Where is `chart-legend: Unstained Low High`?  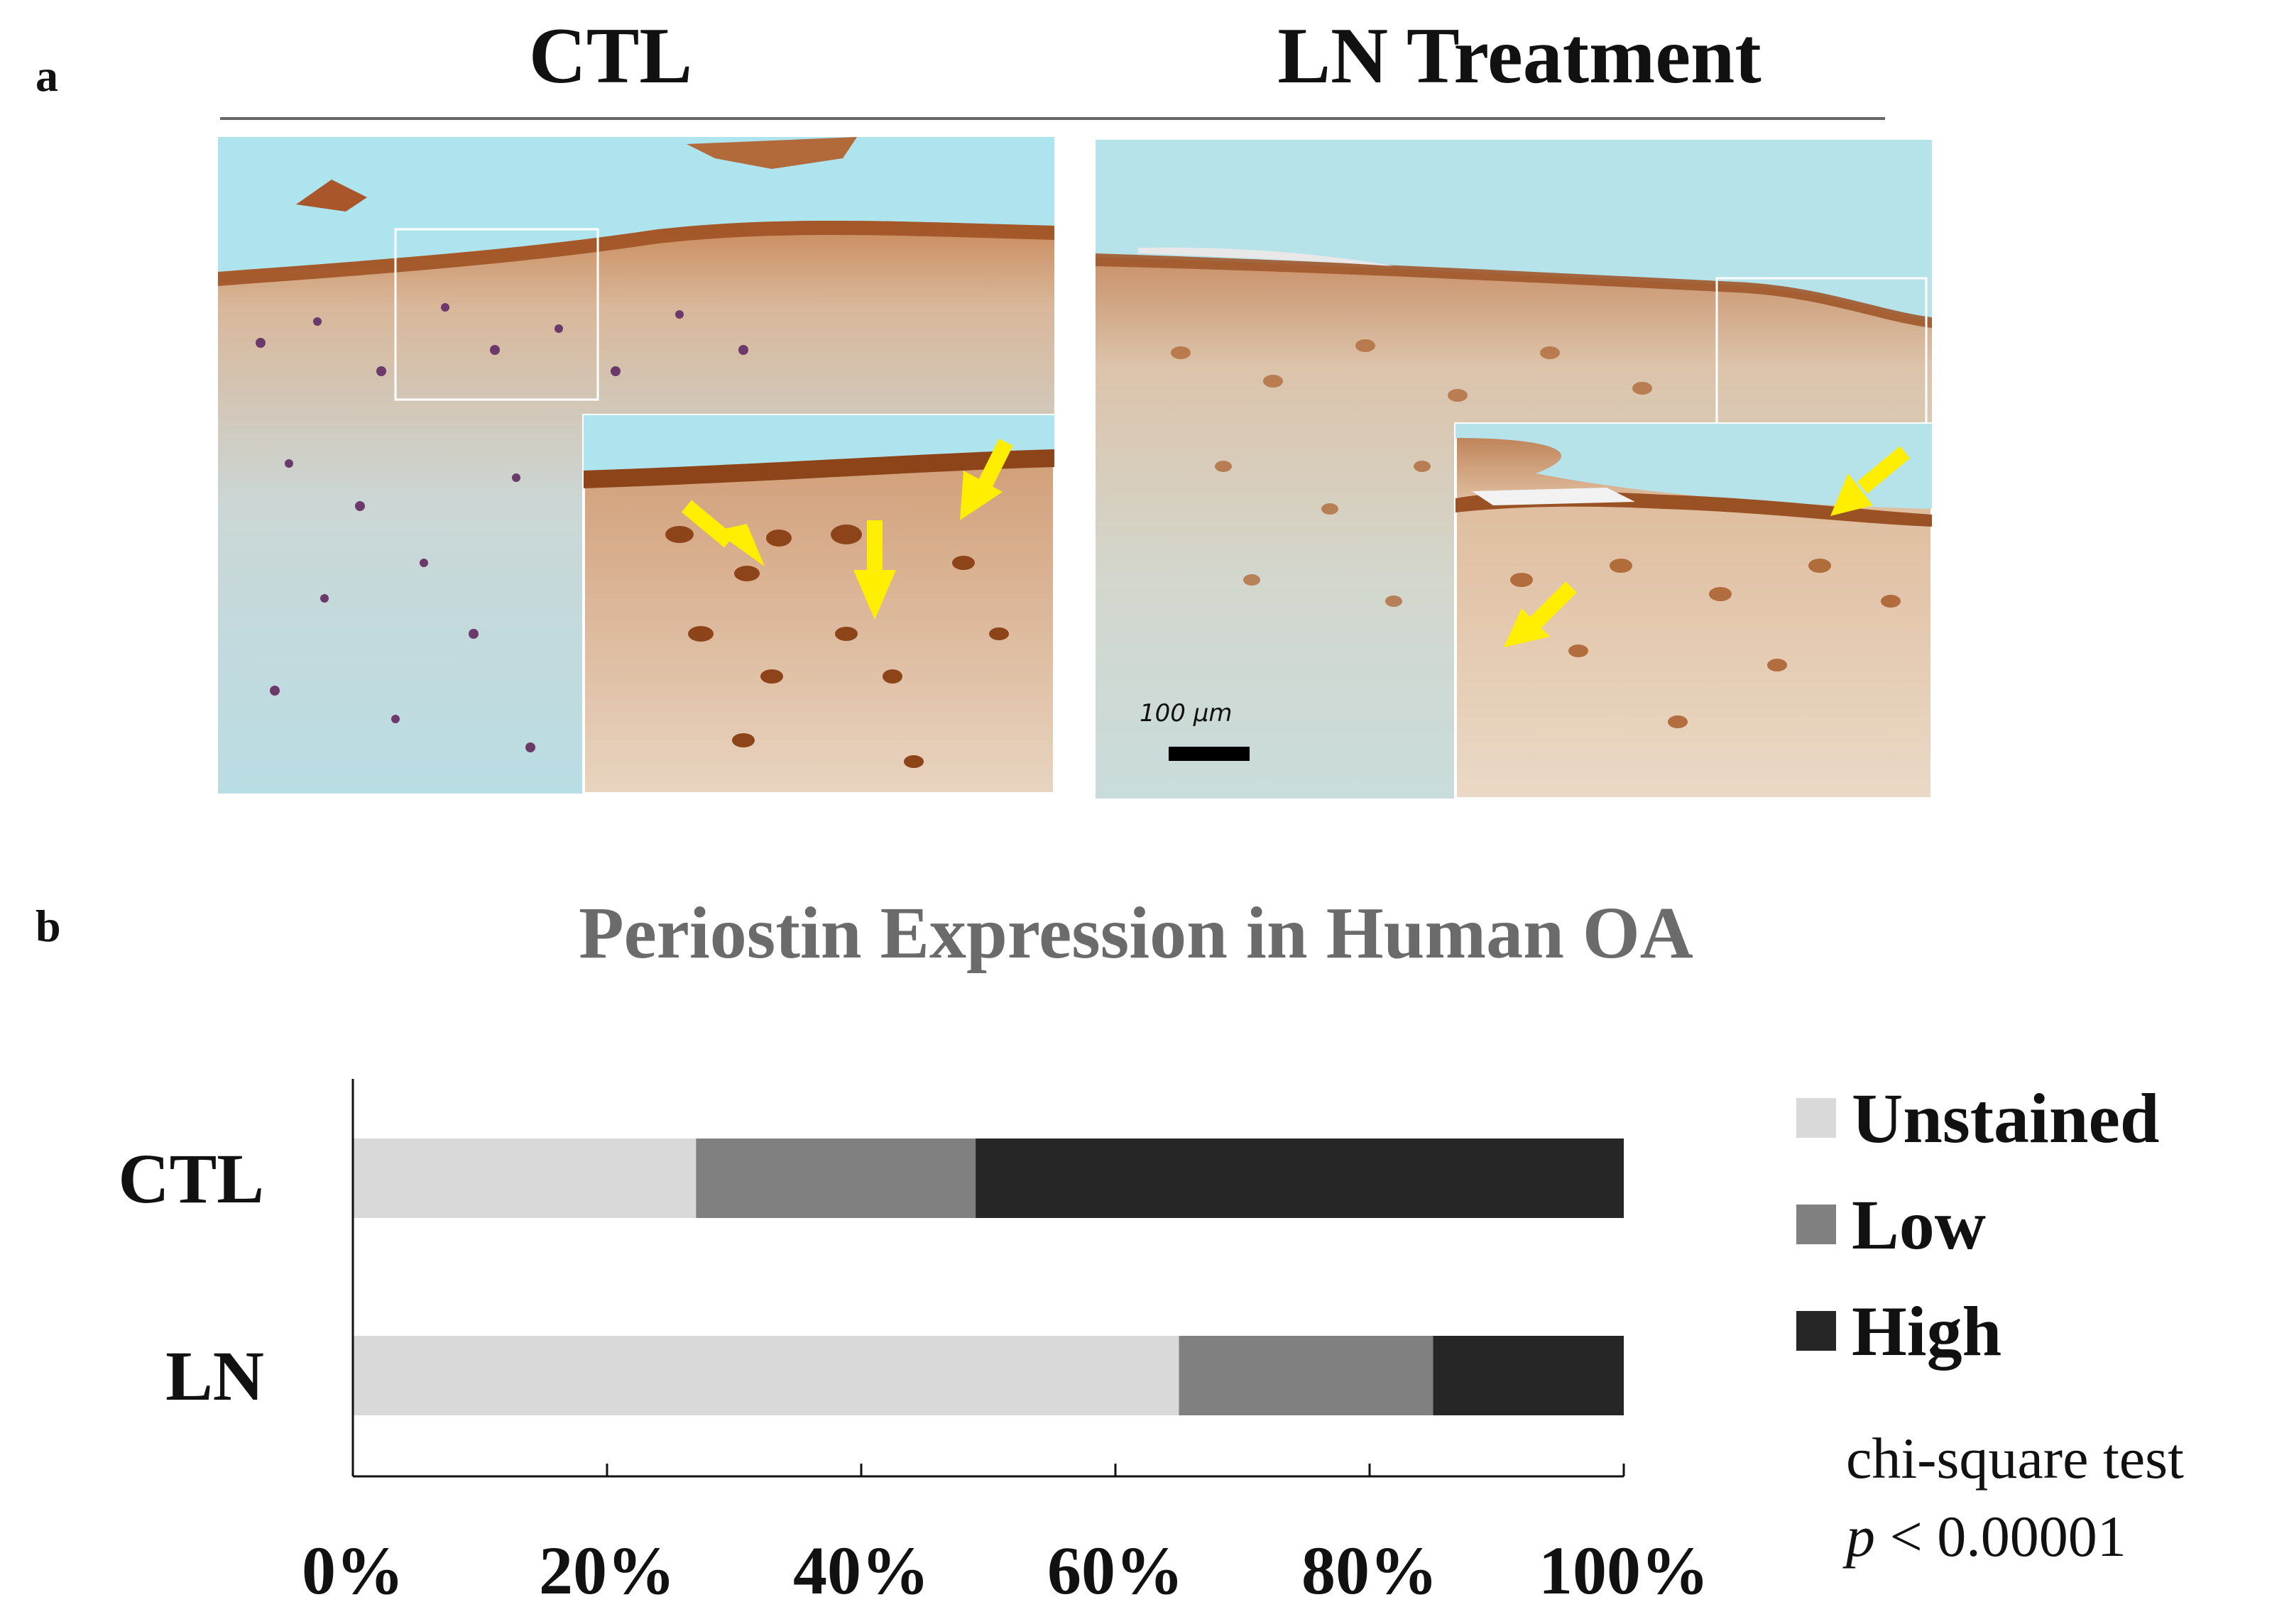 chart-legend: Unstained Low High is located at coordinates (1977, 1224).